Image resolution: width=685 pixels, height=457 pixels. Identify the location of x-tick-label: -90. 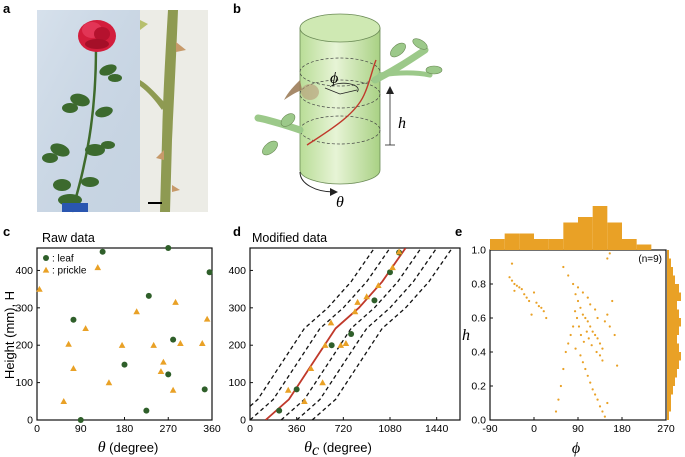
(489, 429).